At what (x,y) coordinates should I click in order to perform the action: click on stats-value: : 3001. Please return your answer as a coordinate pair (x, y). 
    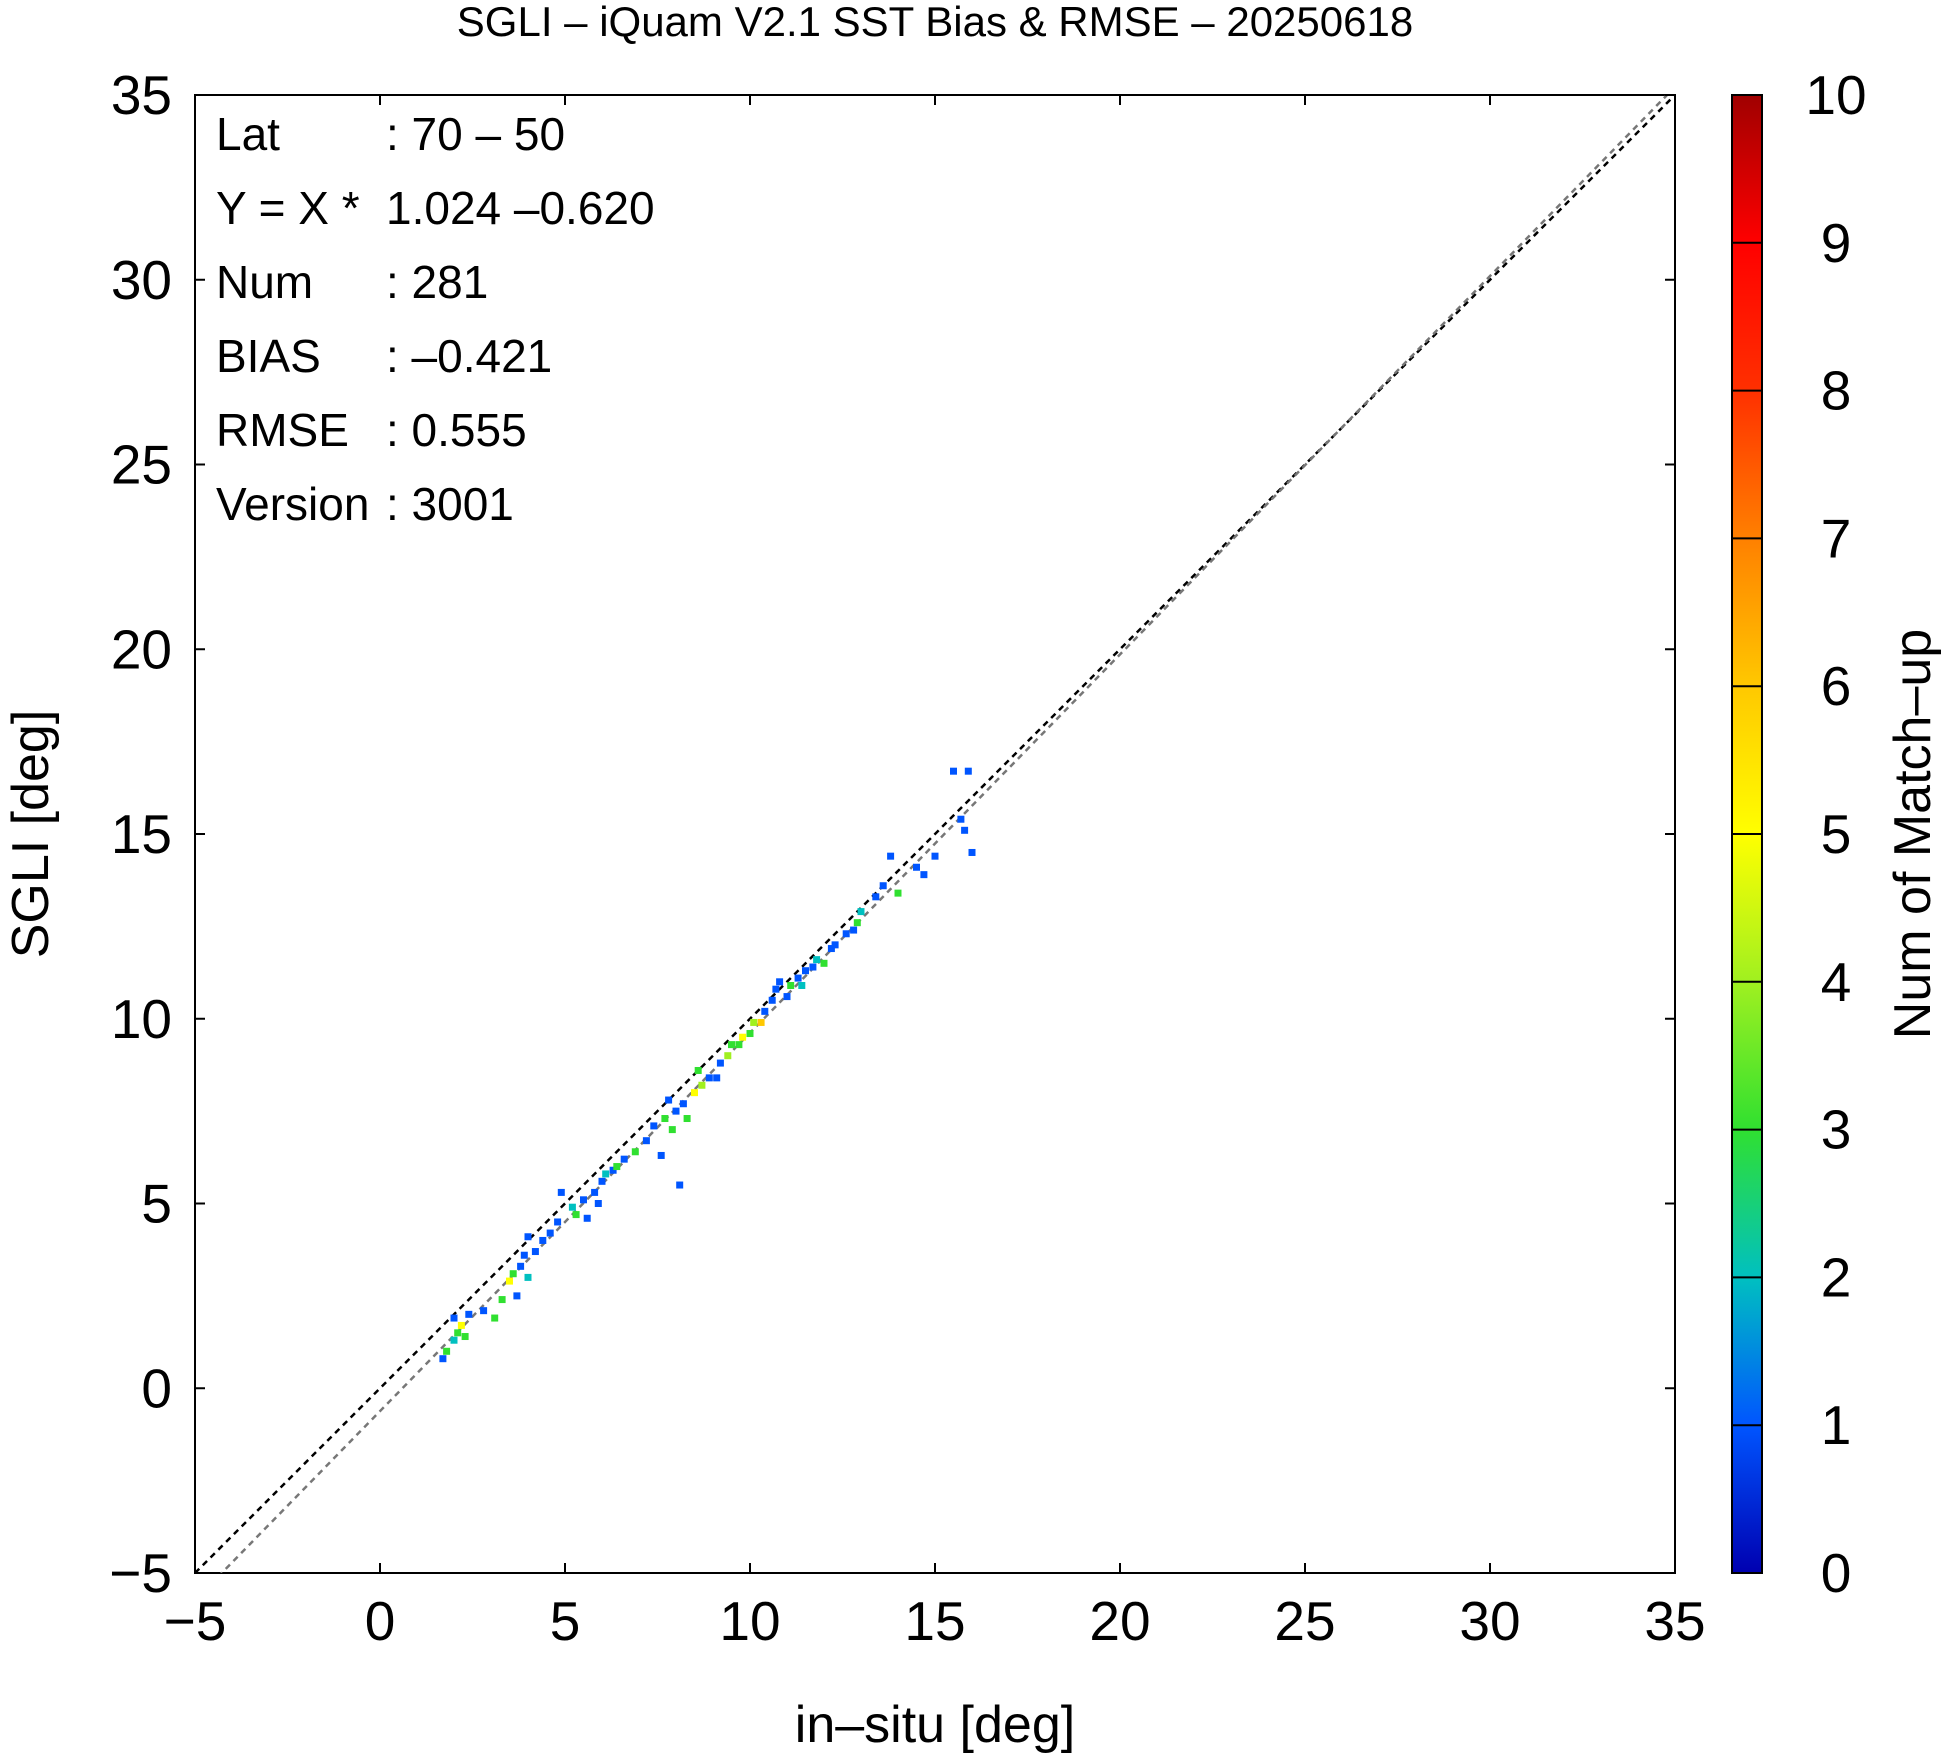
    Looking at the image, I should click on (450, 504).